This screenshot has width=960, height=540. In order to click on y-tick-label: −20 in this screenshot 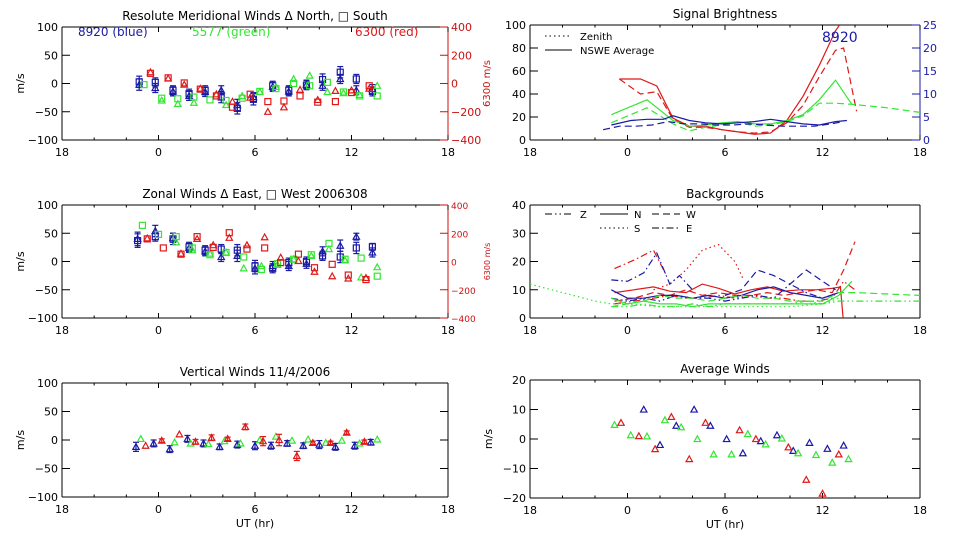, I will do `click(514, 498)`.